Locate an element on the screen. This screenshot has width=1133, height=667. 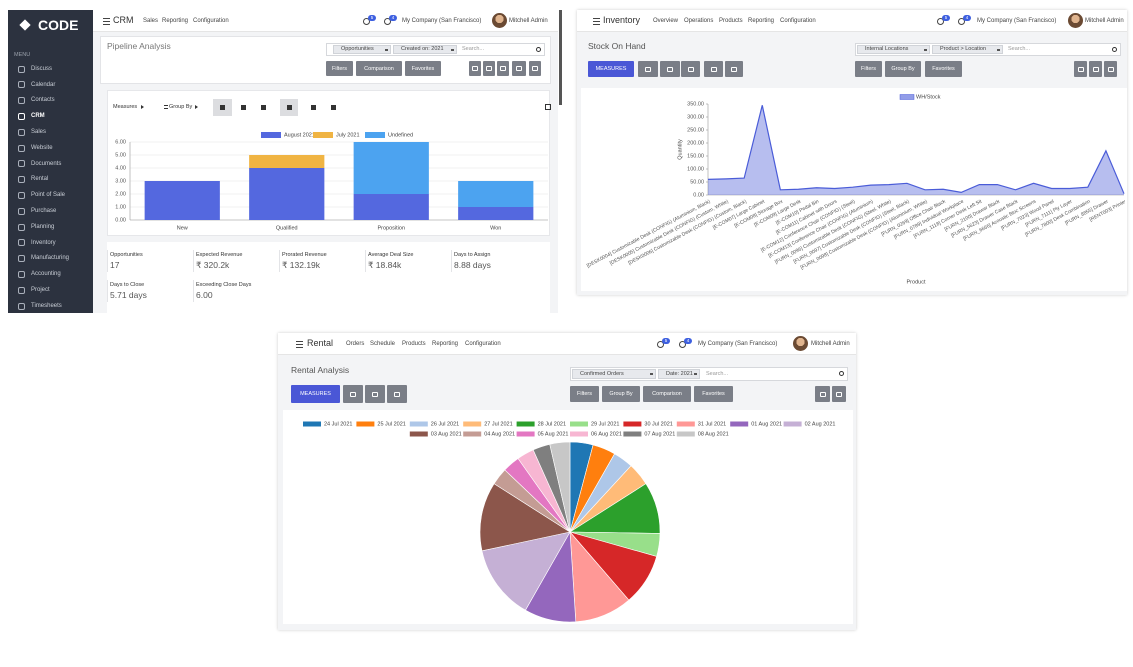
kpi-label: Exceeding Close Days is located at coordinates (224, 284).